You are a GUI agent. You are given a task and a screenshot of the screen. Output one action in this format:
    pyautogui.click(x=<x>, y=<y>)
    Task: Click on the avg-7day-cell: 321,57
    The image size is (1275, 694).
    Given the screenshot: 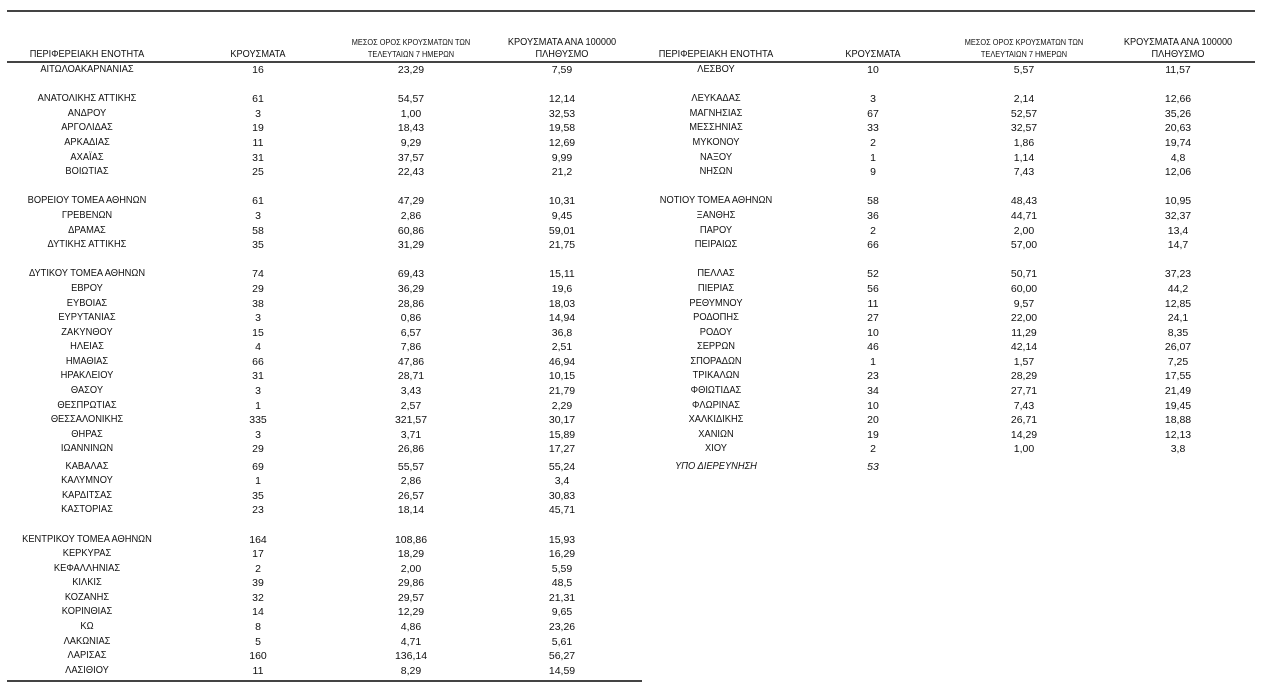 What is the action you would take?
    pyautogui.click(x=411, y=420)
    